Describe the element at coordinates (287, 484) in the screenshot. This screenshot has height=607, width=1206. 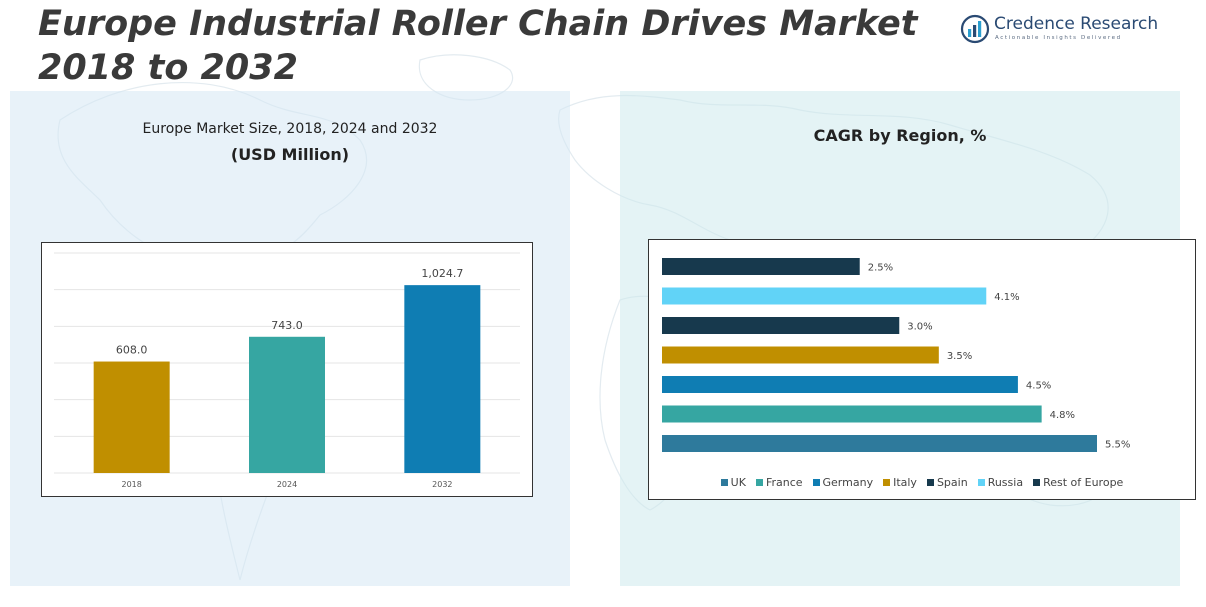
I see `x-tick-label: 2024` at that location.